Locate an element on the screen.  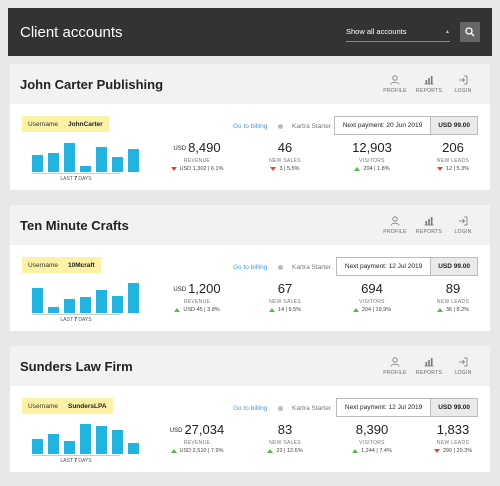
next-payment-box: Next payment: 12 Jul 2019 USD 99.00 is located at coordinates (406, 407).